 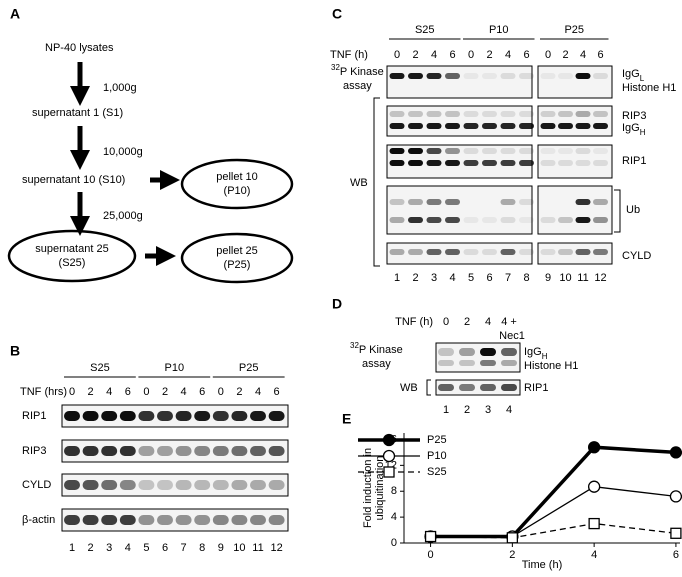 What do you see at coordinates (349, 55) in the screenshot?
I see `treatment-label: TNF (h)` at bounding box center [349, 55].